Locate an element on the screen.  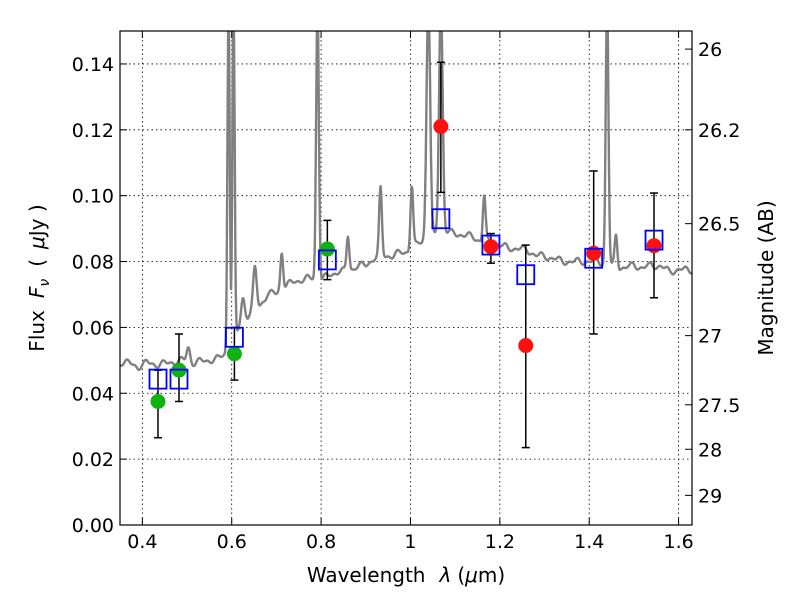
x-tick-label: 1.6 is located at coordinates (678, 542).